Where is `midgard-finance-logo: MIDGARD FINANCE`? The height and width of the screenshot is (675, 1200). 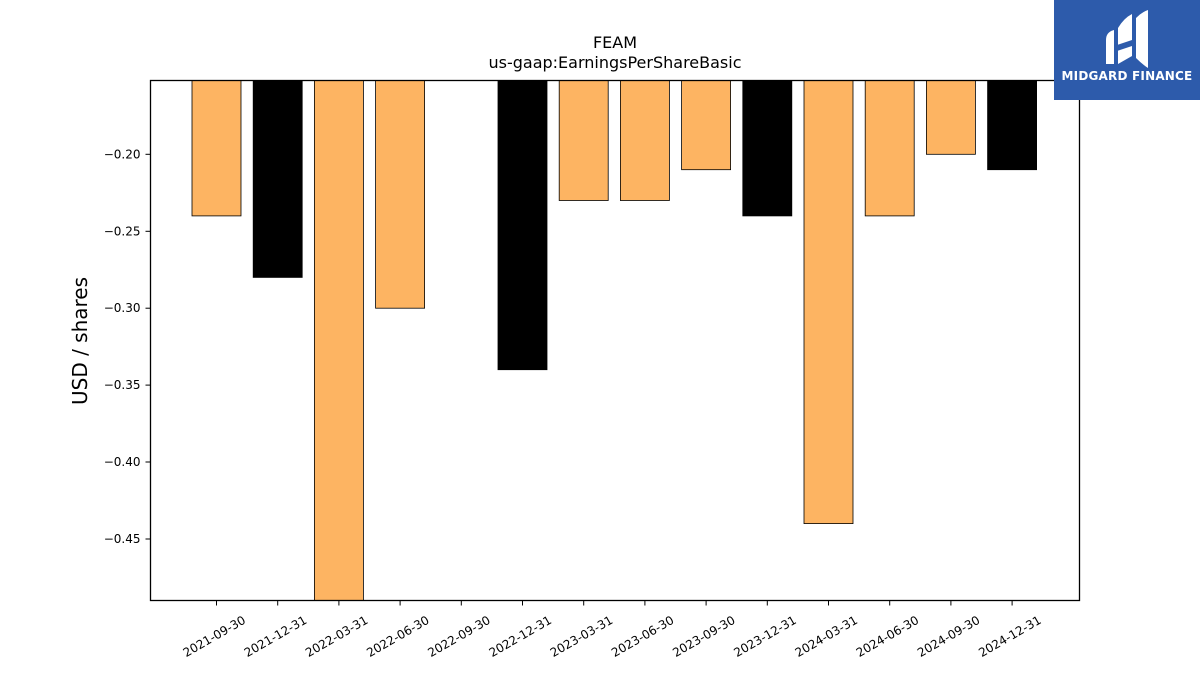 midgard-finance-logo: MIDGARD FINANCE is located at coordinates (1127, 50).